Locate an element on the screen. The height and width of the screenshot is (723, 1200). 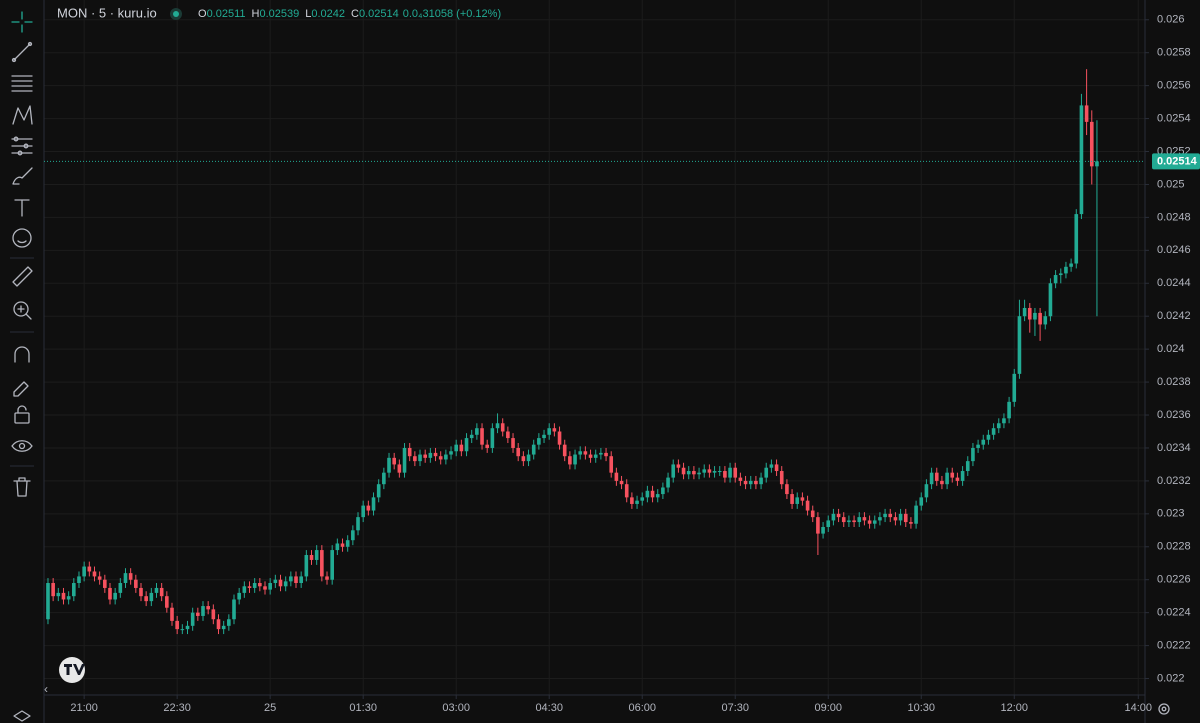
magnet-tool is located at coordinates (22, 354).